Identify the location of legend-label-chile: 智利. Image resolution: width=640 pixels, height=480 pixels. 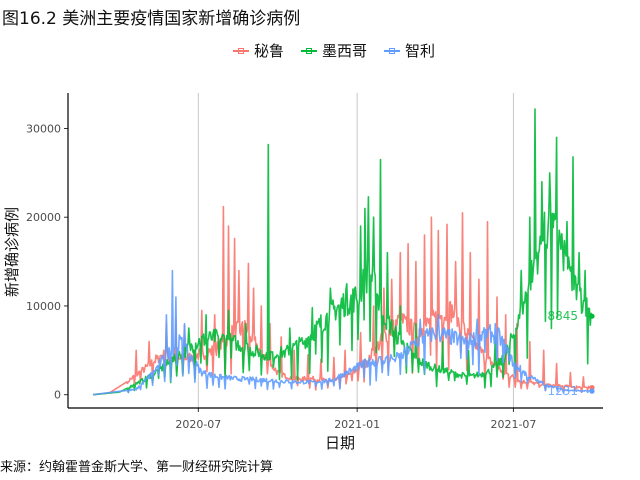
(420, 51).